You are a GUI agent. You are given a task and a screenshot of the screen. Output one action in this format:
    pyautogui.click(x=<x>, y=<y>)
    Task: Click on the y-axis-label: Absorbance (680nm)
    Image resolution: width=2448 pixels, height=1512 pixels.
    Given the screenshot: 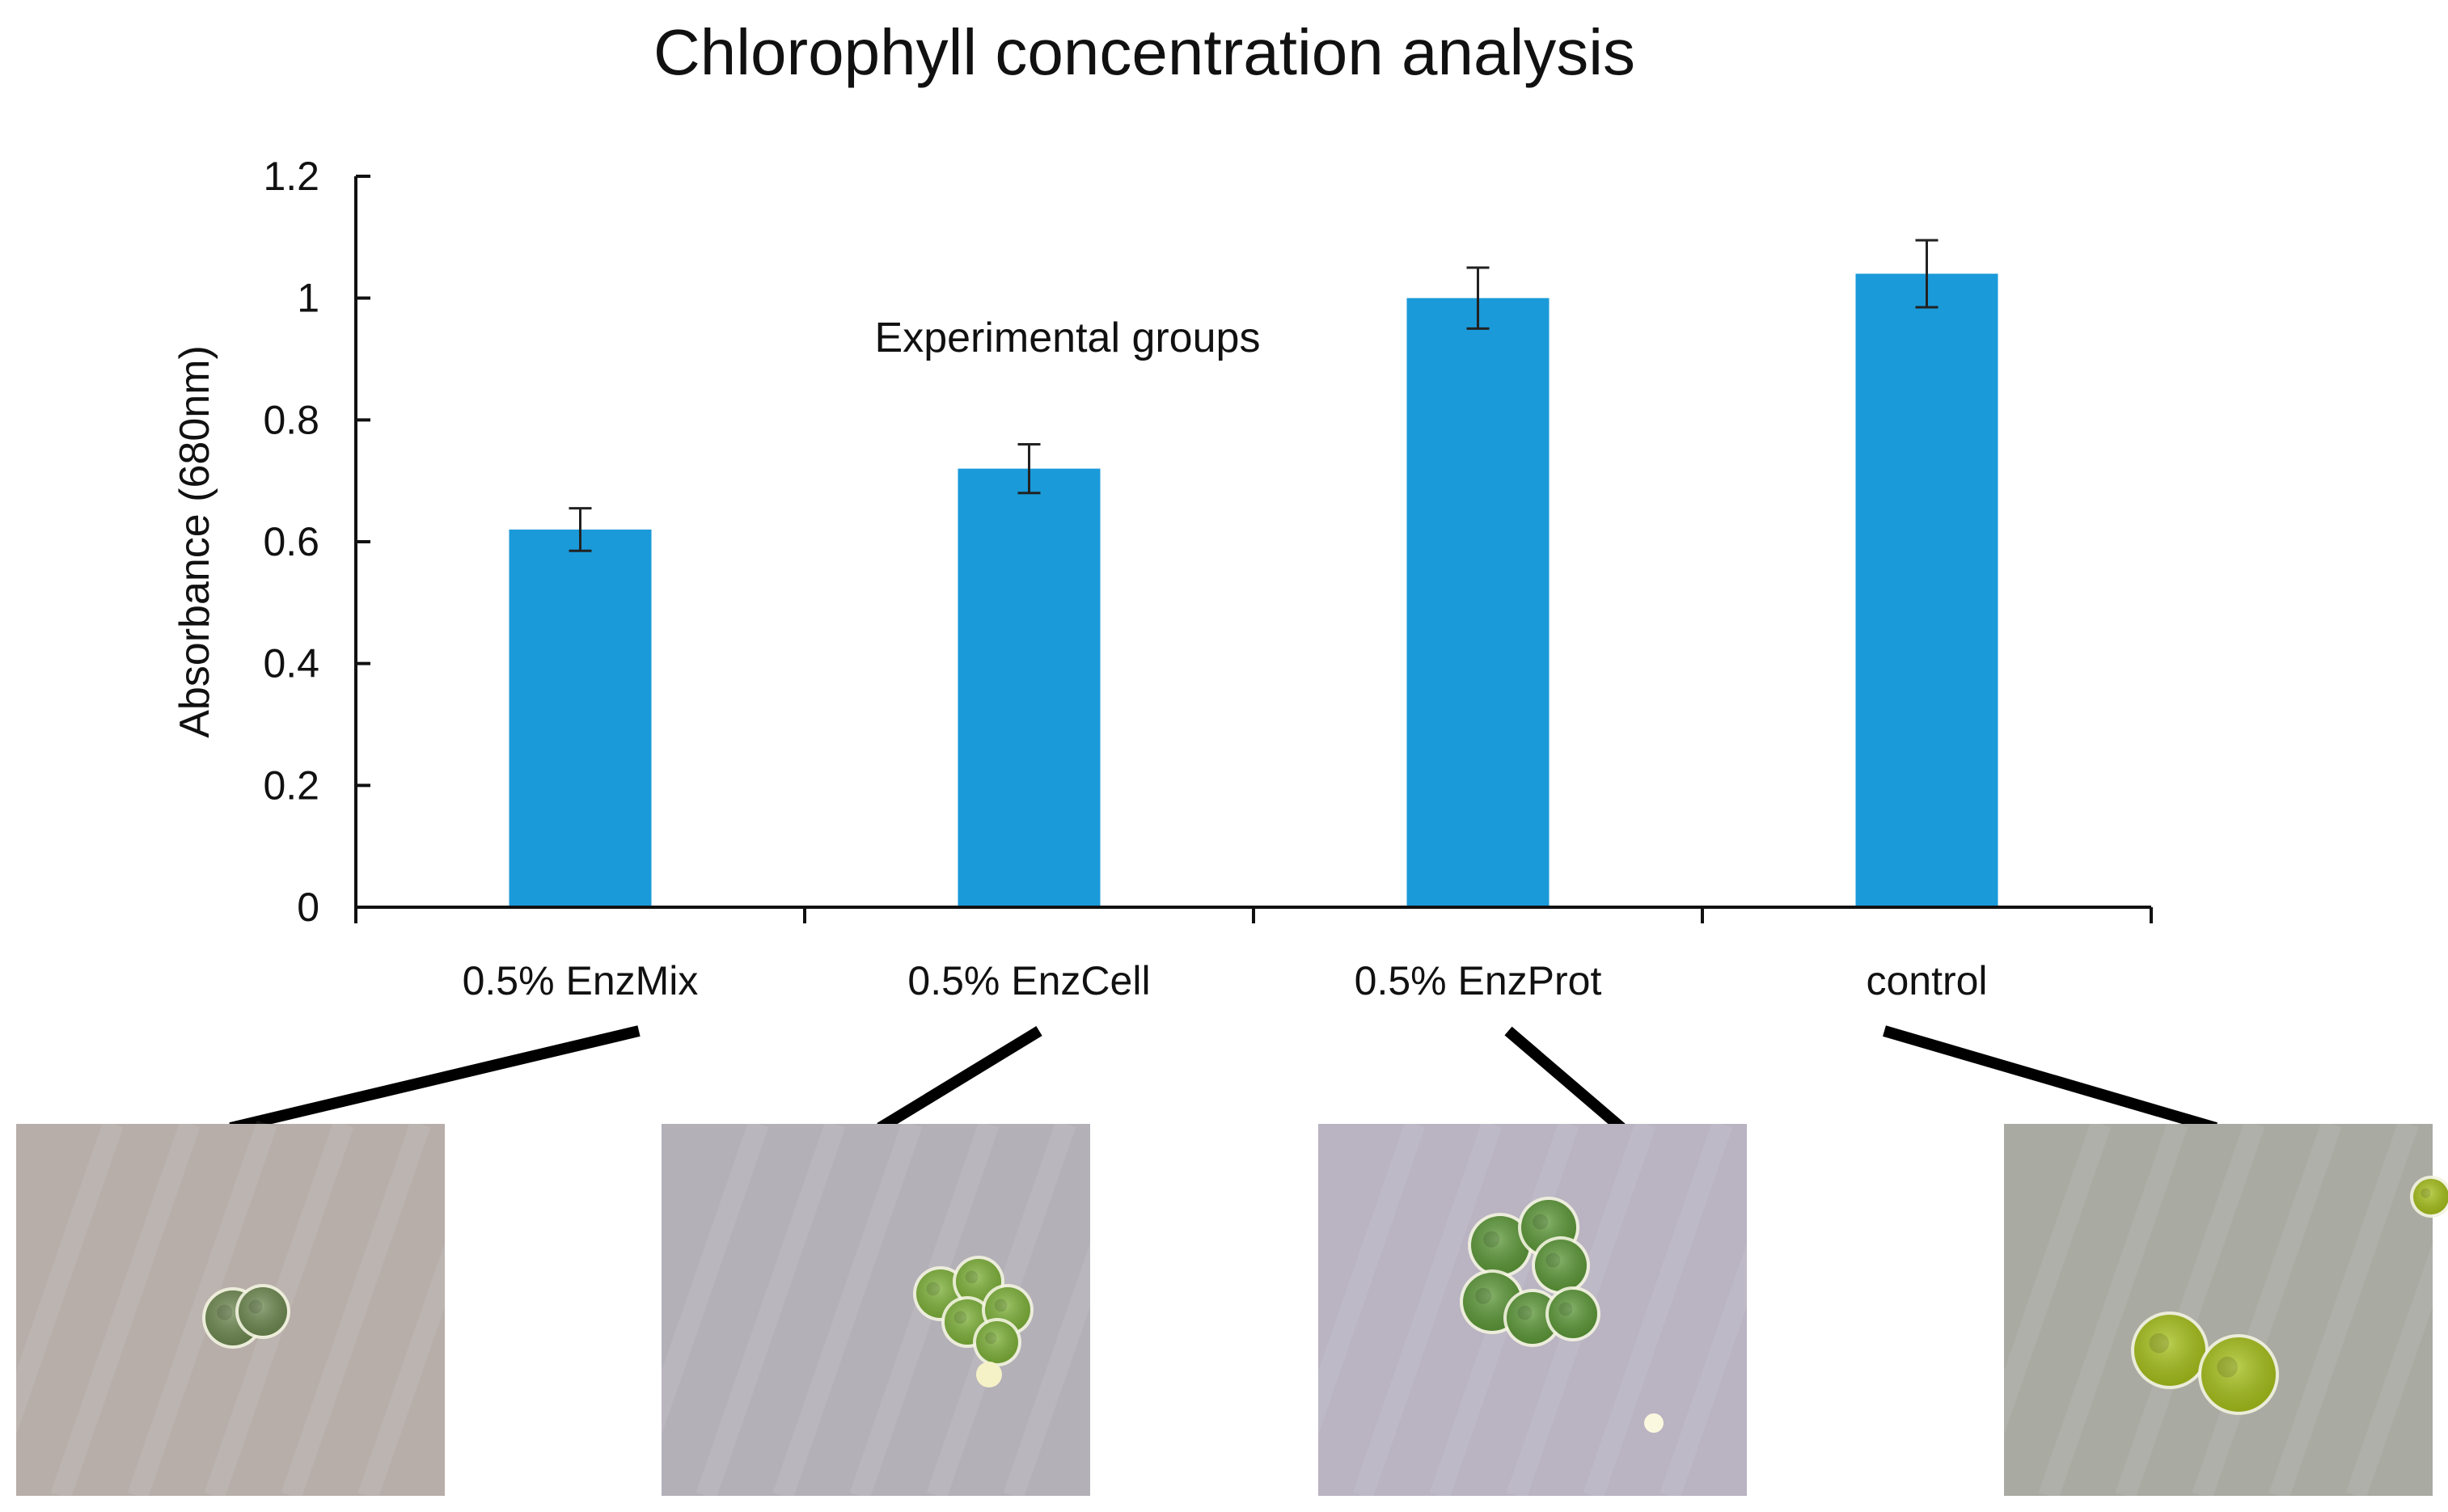 What is the action you would take?
    pyautogui.click(x=194, y=541)
    